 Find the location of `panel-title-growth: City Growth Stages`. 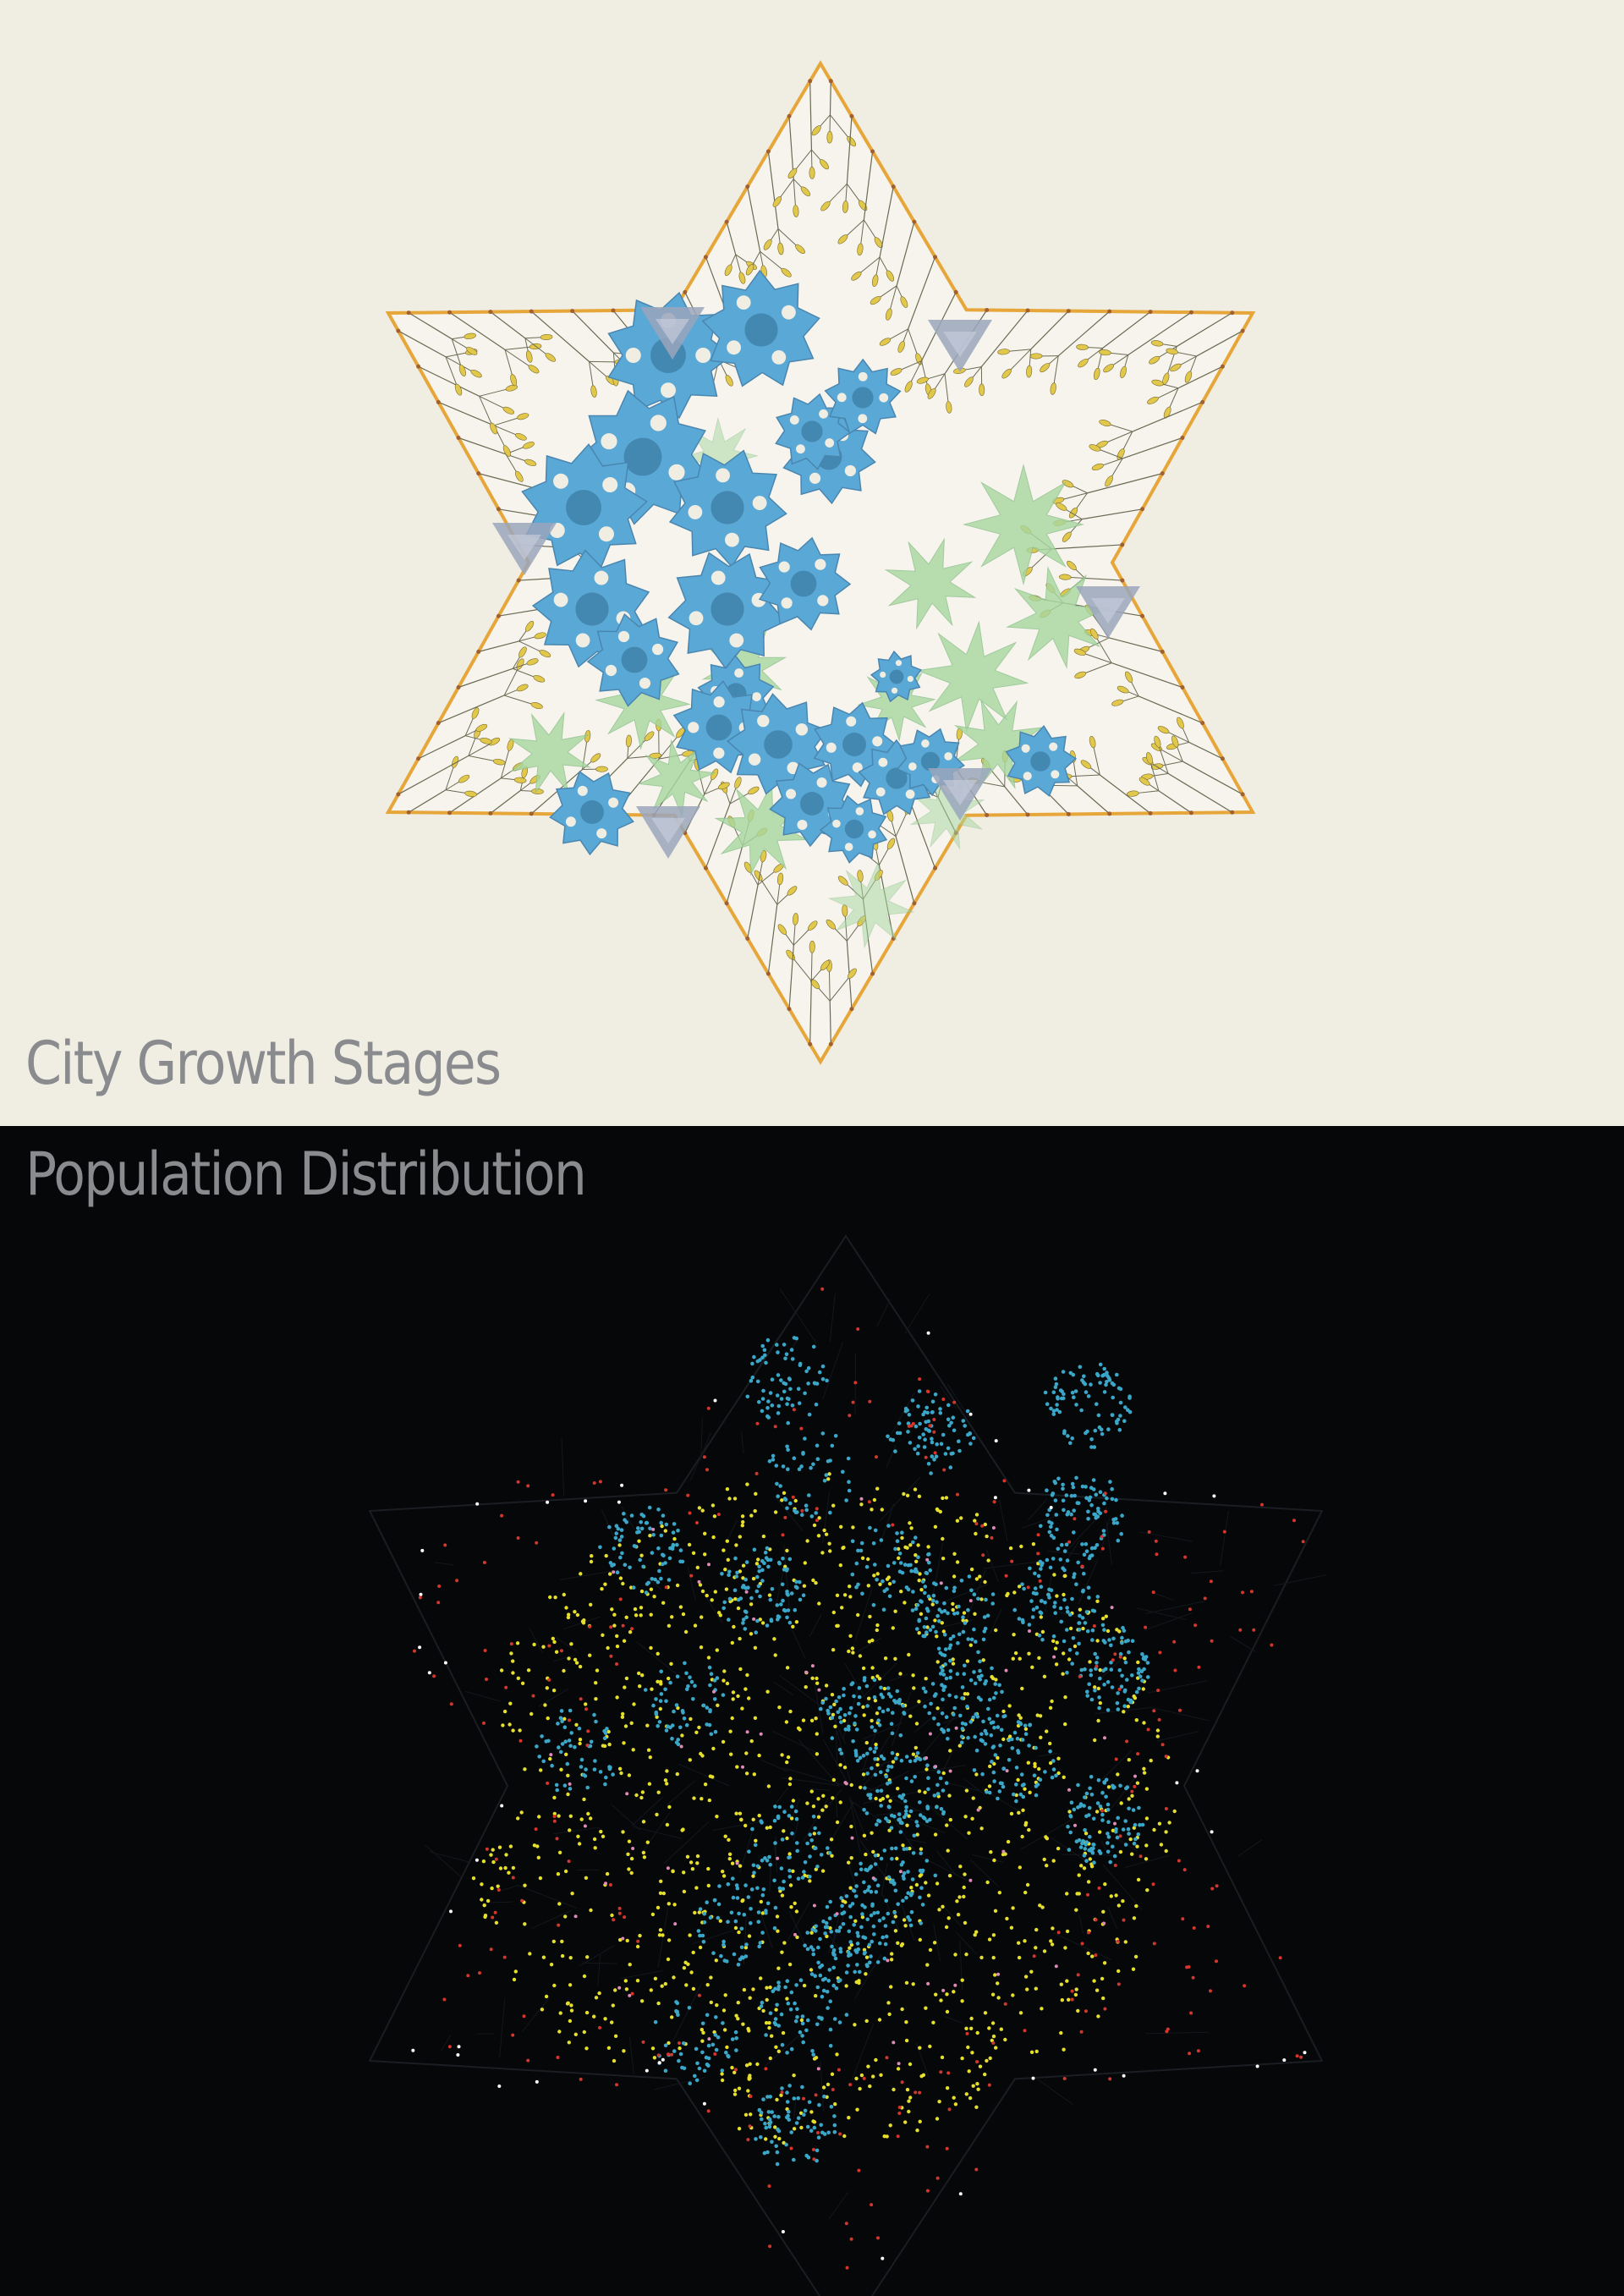

panel-title-growth: City Growth Stages is located at coordinates (264, 1063).